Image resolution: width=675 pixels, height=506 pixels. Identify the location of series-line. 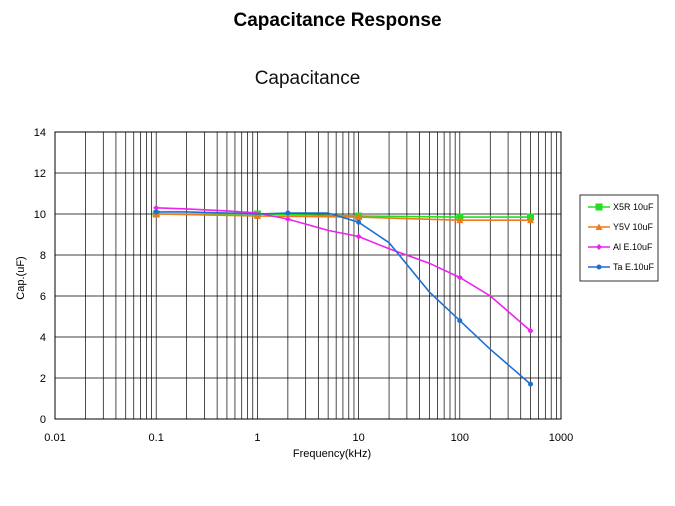
(344, 269).